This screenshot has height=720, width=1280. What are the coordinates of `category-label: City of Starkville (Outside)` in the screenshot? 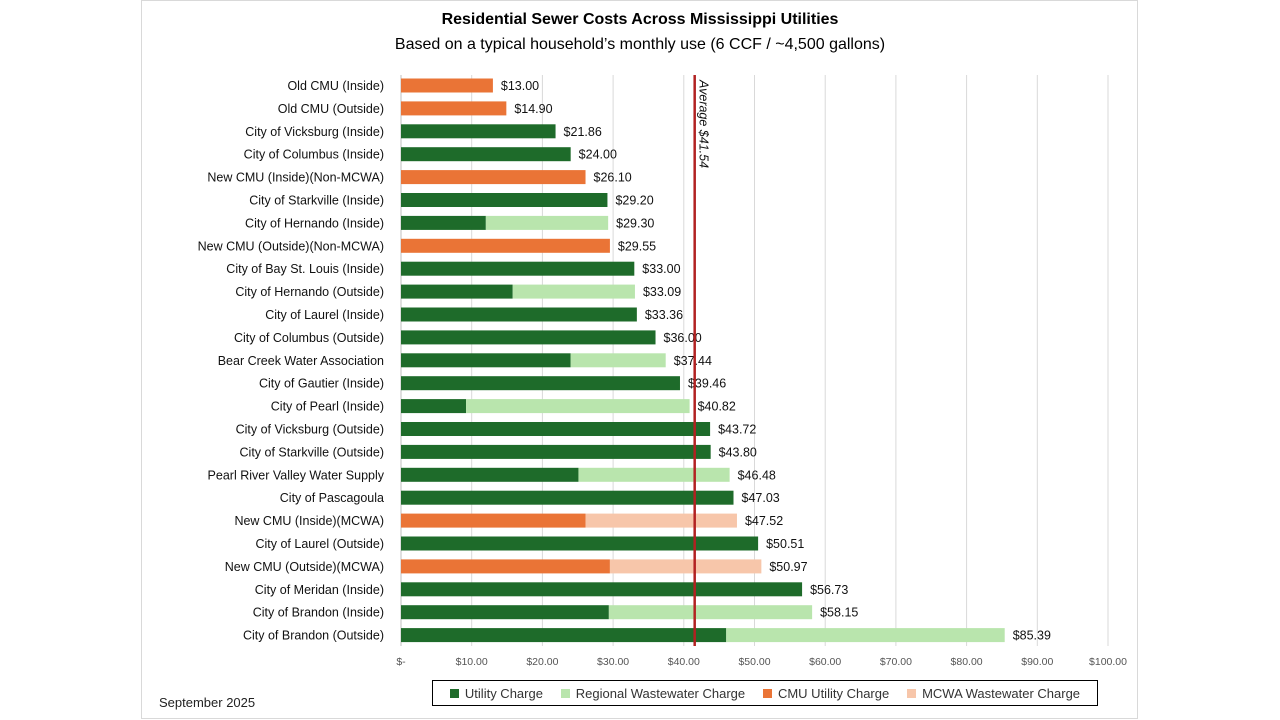 It's located at (312, 452).